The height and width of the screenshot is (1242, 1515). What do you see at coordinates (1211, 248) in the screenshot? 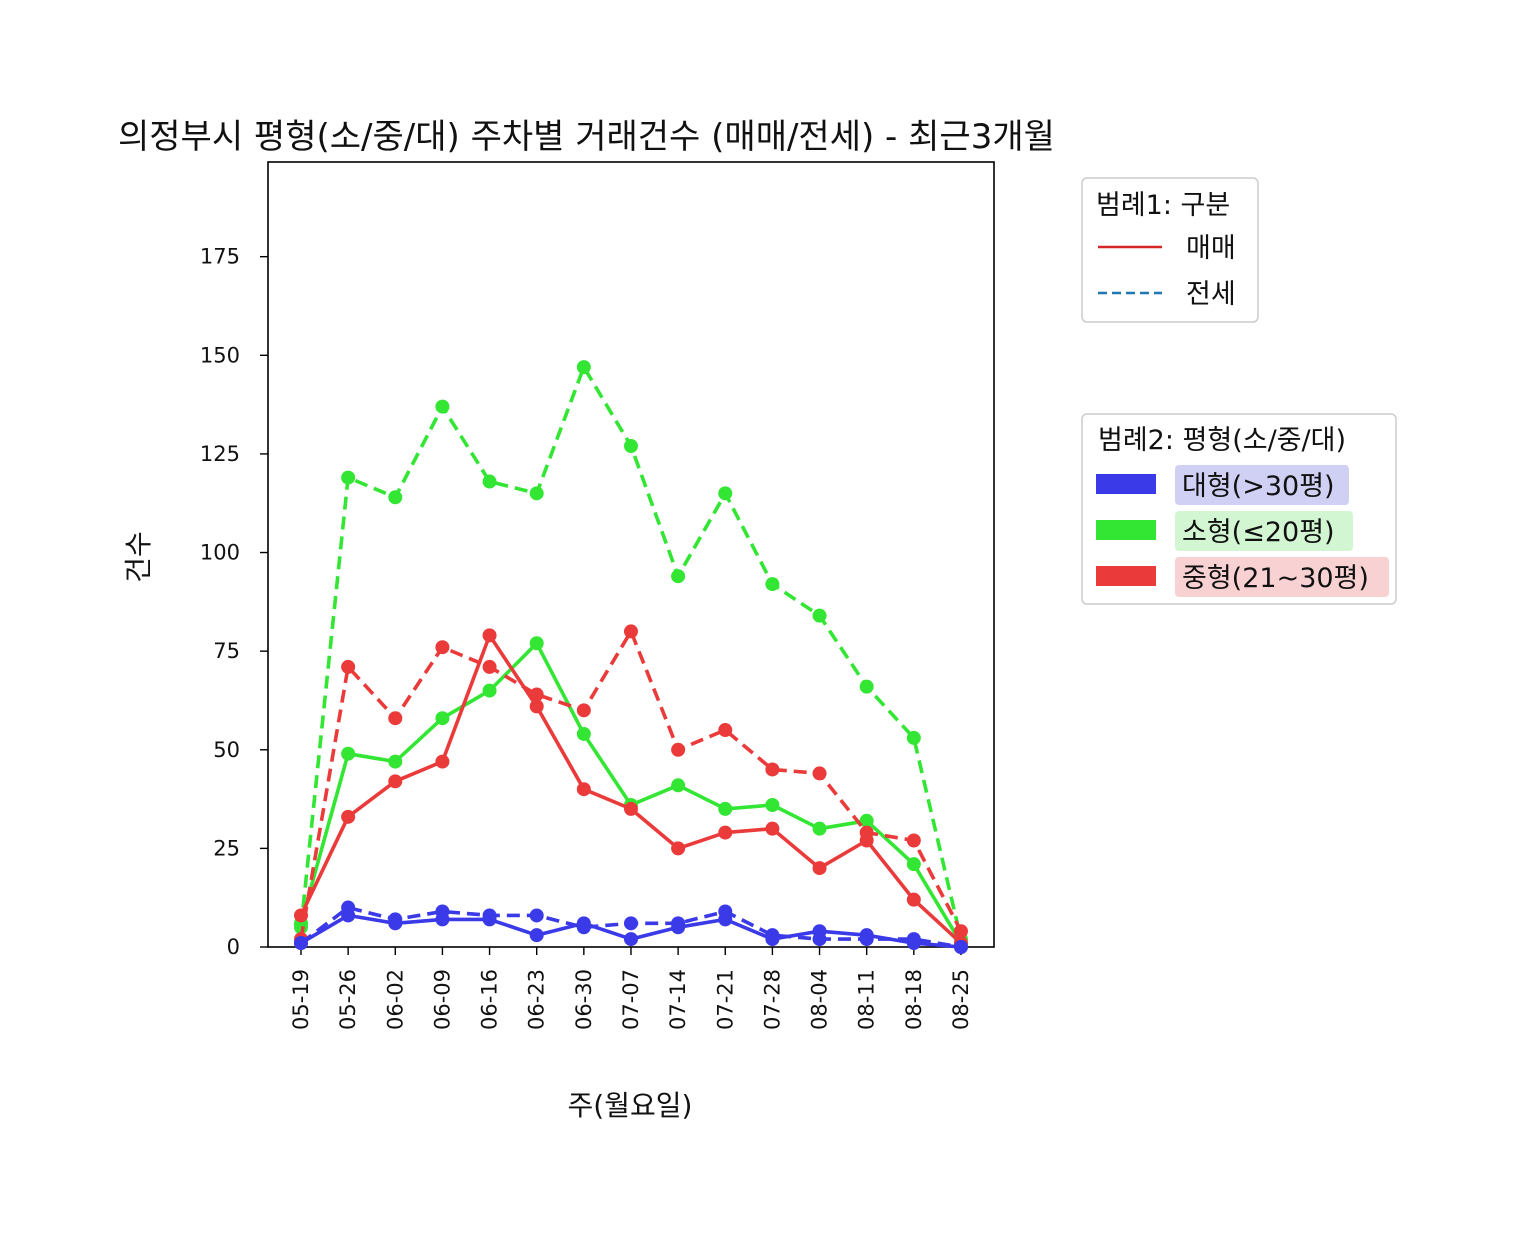
I see `legend-1-item-sale: 매매` at bounding box center [1211, 248].